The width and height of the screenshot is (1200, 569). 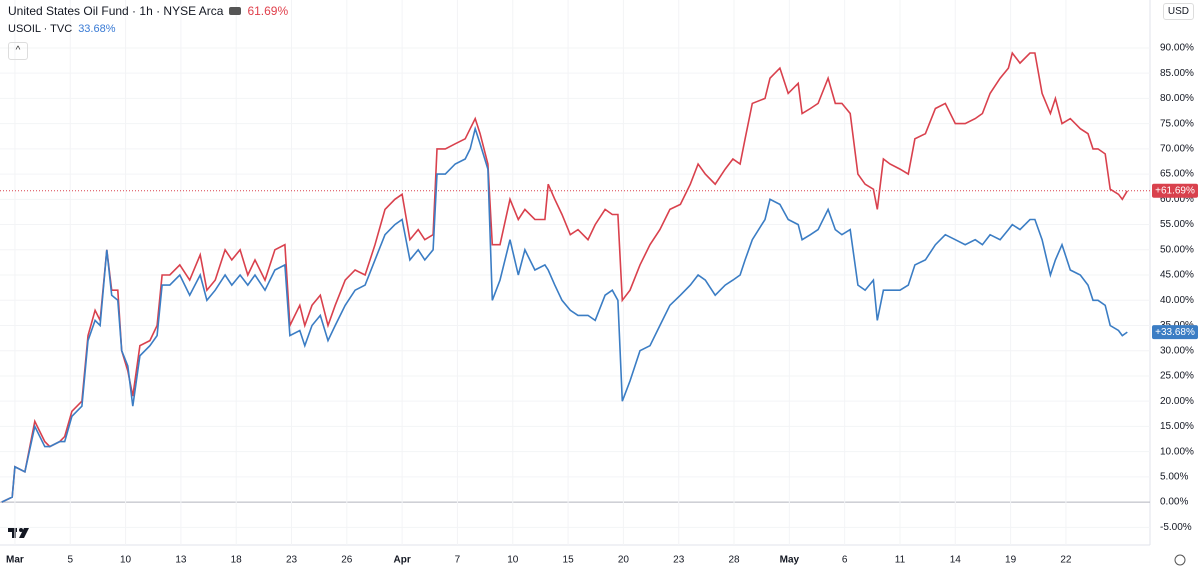 What do you see at coordinates (70, 560) in the screenshot?
I see `x-tick-label: 5` at bounding box center [70, 560].